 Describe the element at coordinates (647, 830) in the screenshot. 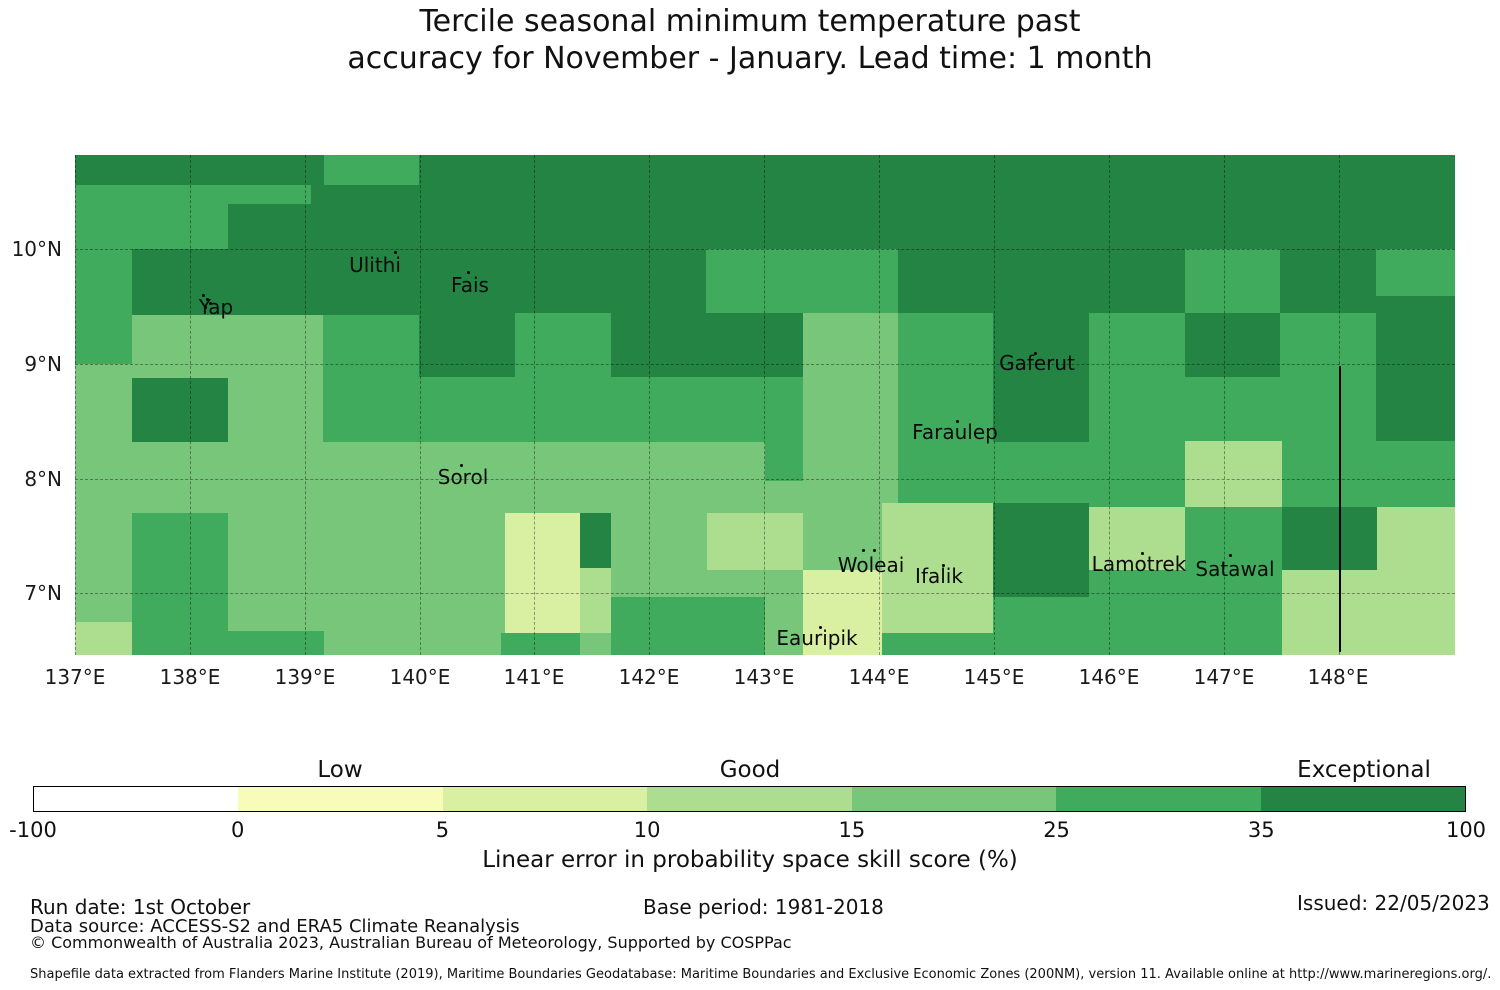

I see `colorbar-tick-label: 10` at that location.